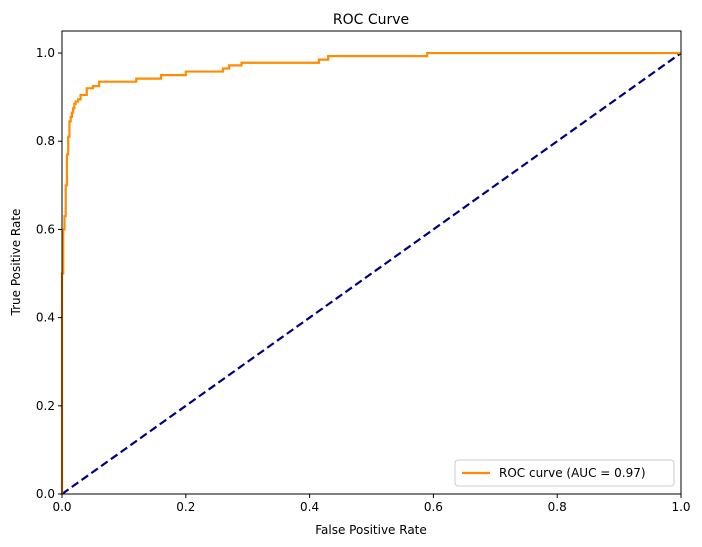  Describe the element at coordinates (433, 507) in the screenshot. I see `x-tick-label: 0.6` at that location.